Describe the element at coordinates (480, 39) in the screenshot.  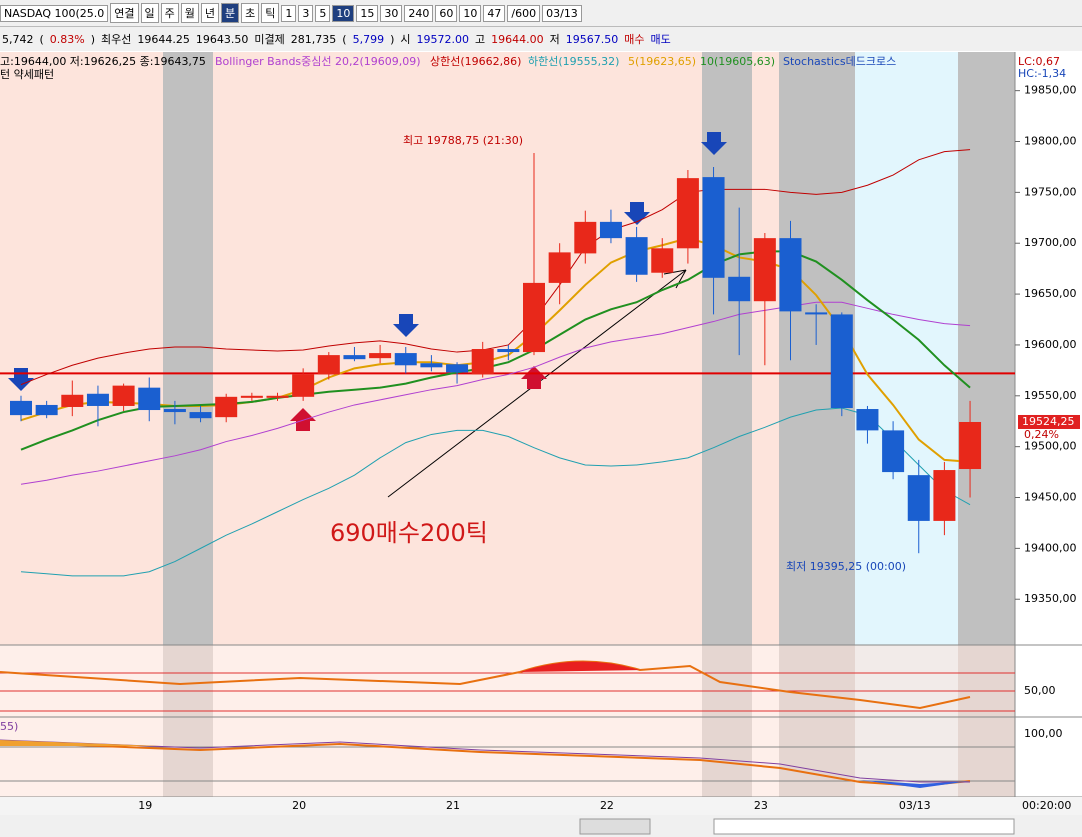
I see `quote-field: 고` at that location.